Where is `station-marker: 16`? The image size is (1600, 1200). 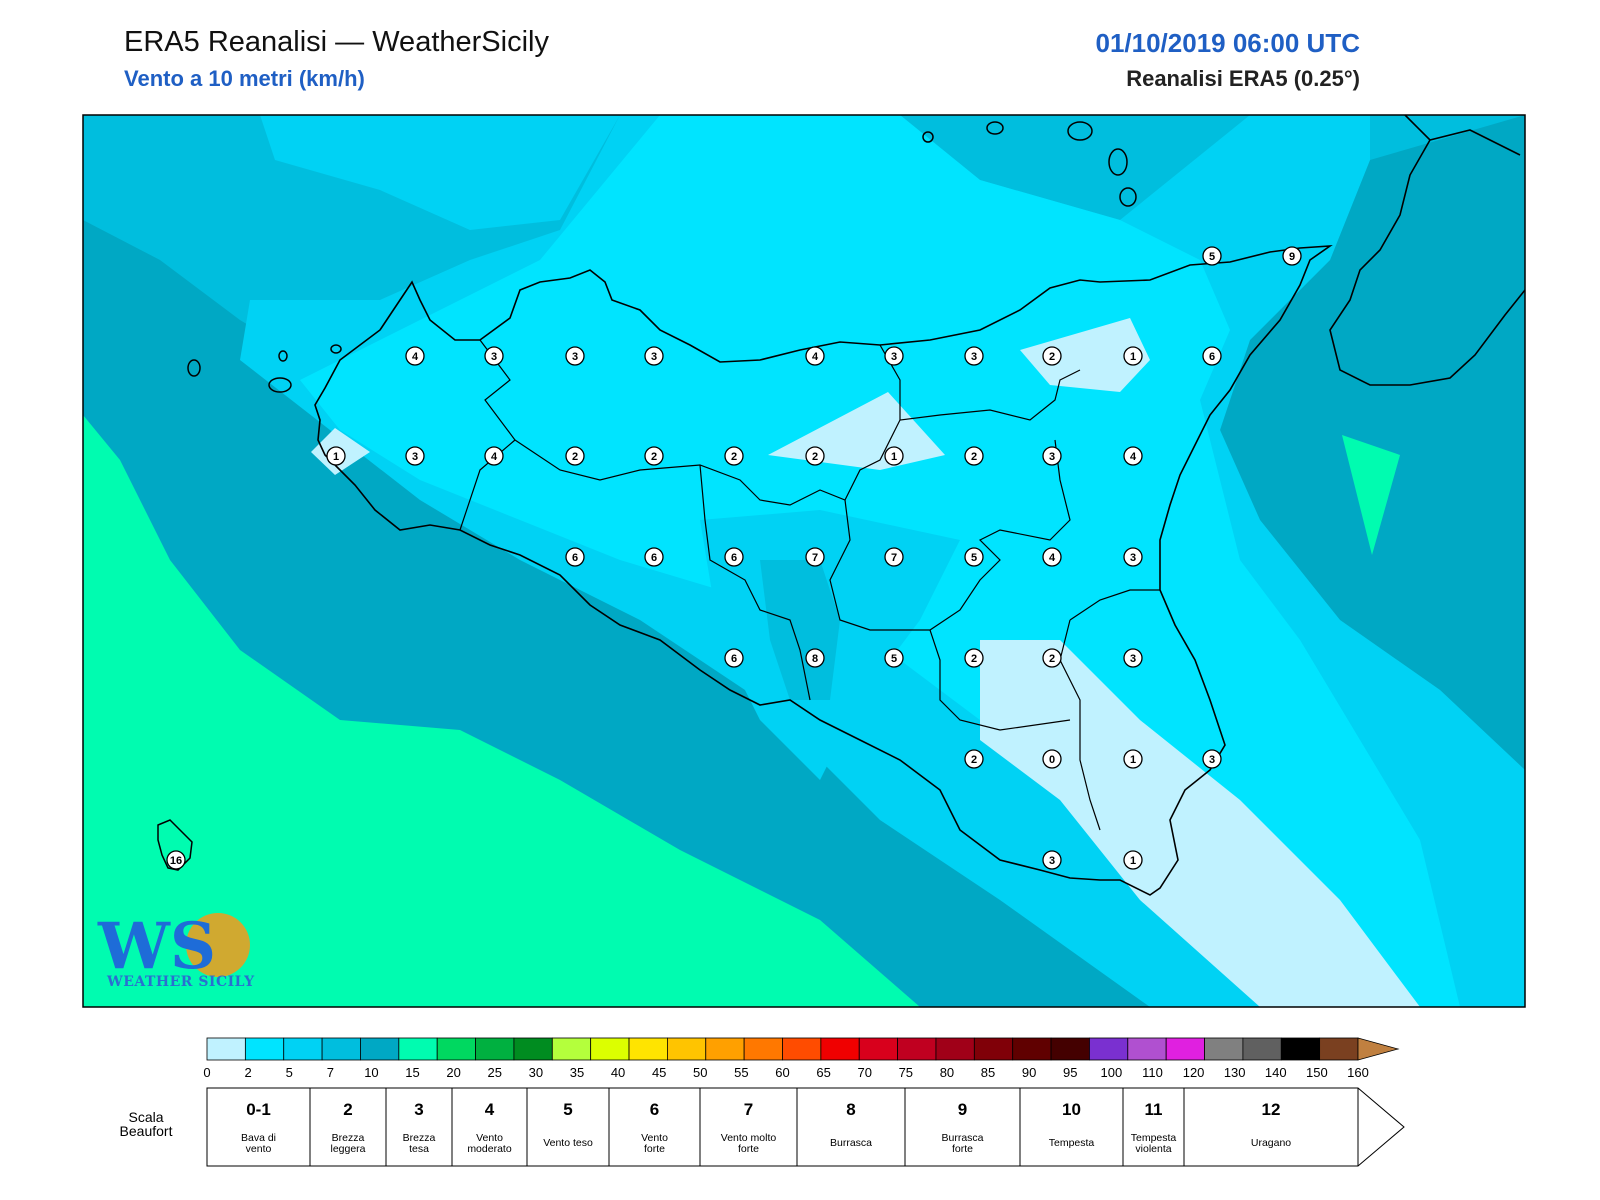 station-marker: 16 is located at coordinates (176, 860).